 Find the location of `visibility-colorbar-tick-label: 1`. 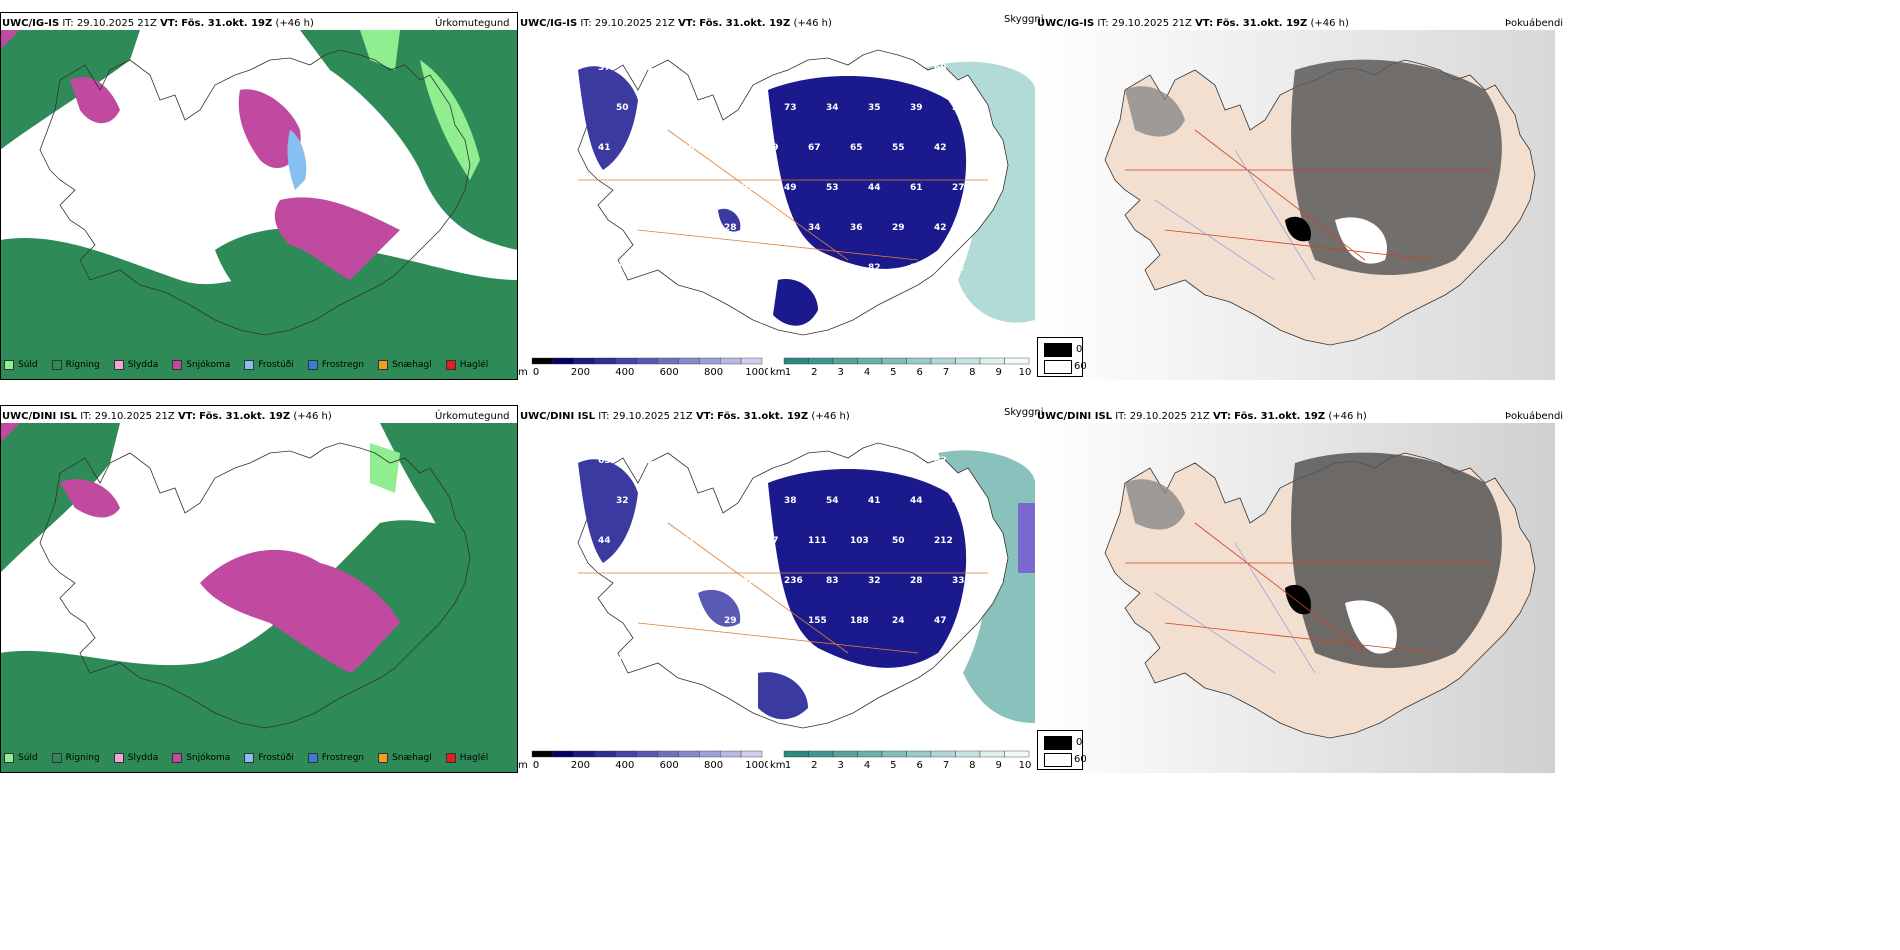

visibility-colorbar-tick-label: 1 is located at coordinates (788, 765).